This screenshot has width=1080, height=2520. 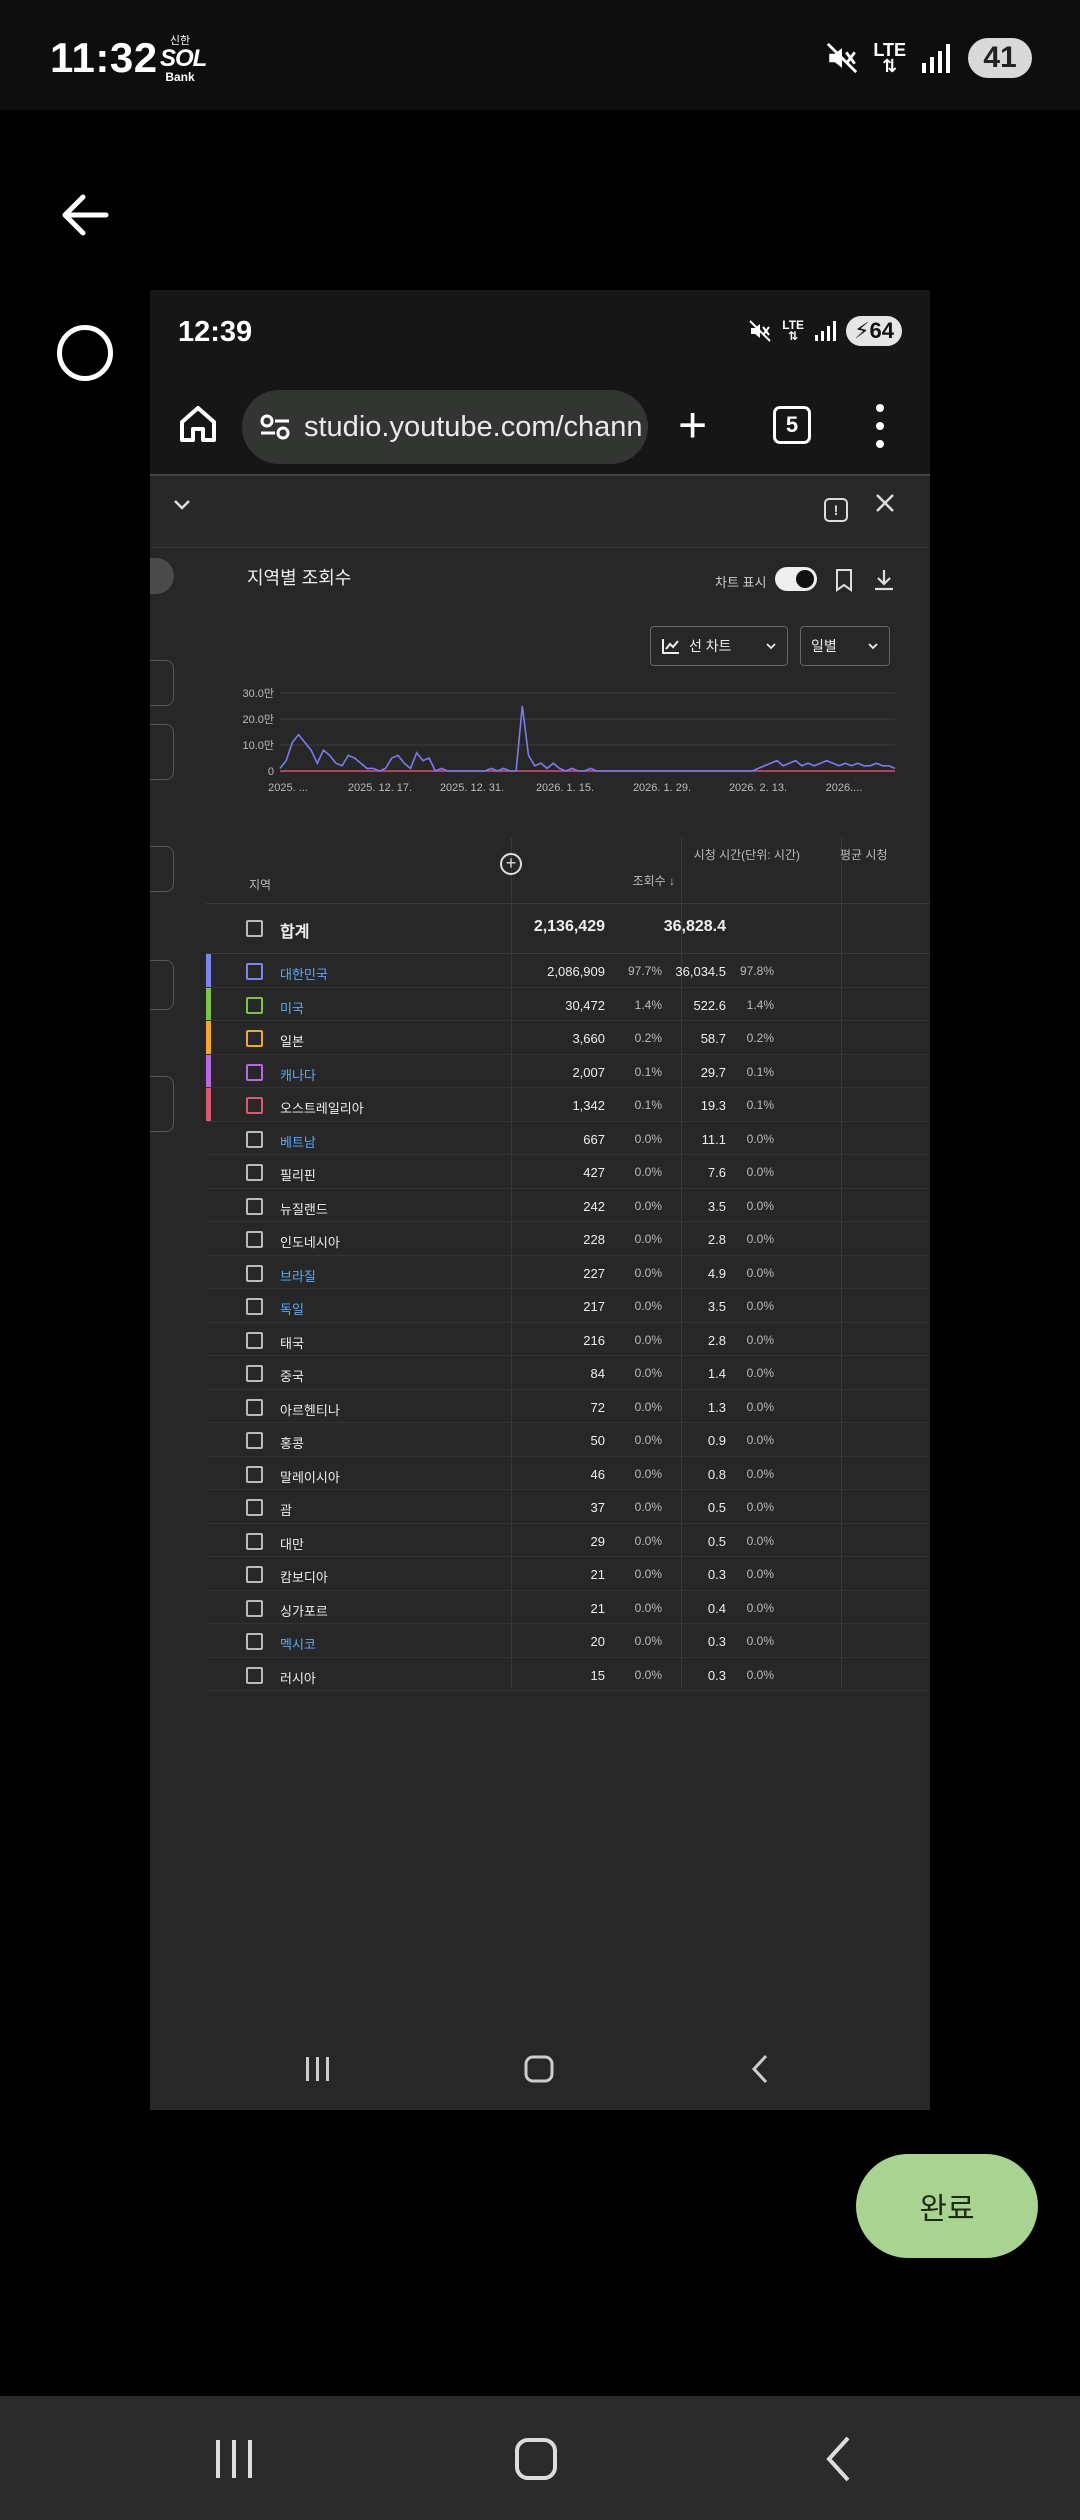 I want to click on tab-switcher-button: 5, so click(x=792, y=425).